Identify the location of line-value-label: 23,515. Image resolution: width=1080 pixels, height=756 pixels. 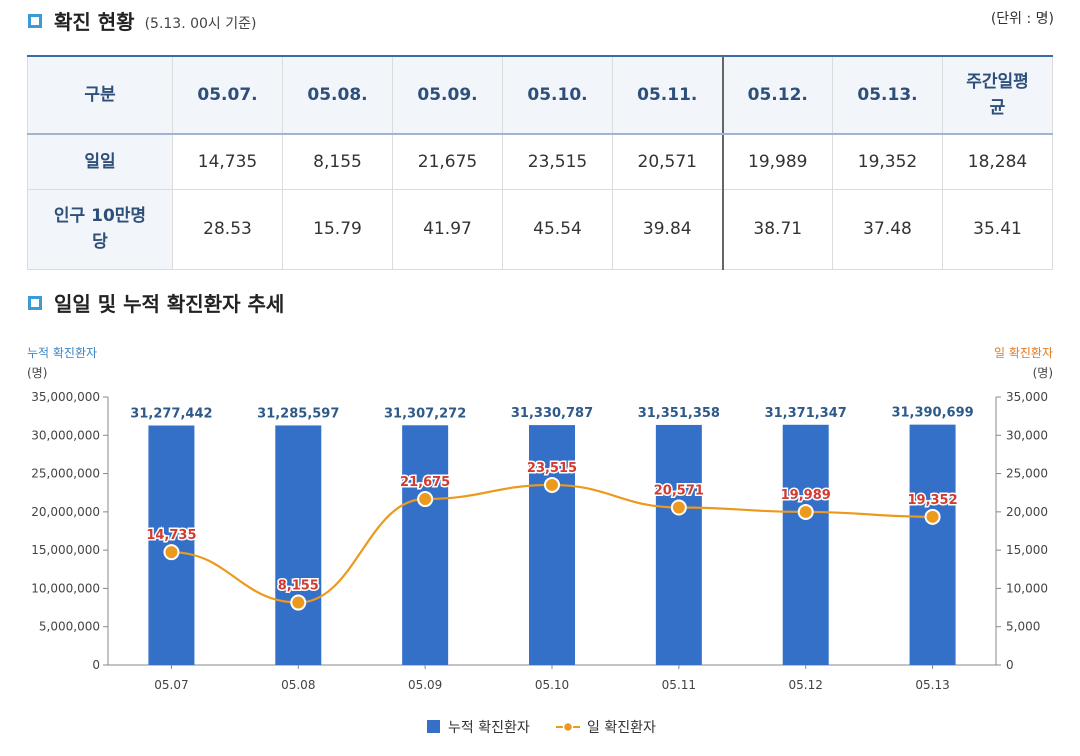
(552, 468).